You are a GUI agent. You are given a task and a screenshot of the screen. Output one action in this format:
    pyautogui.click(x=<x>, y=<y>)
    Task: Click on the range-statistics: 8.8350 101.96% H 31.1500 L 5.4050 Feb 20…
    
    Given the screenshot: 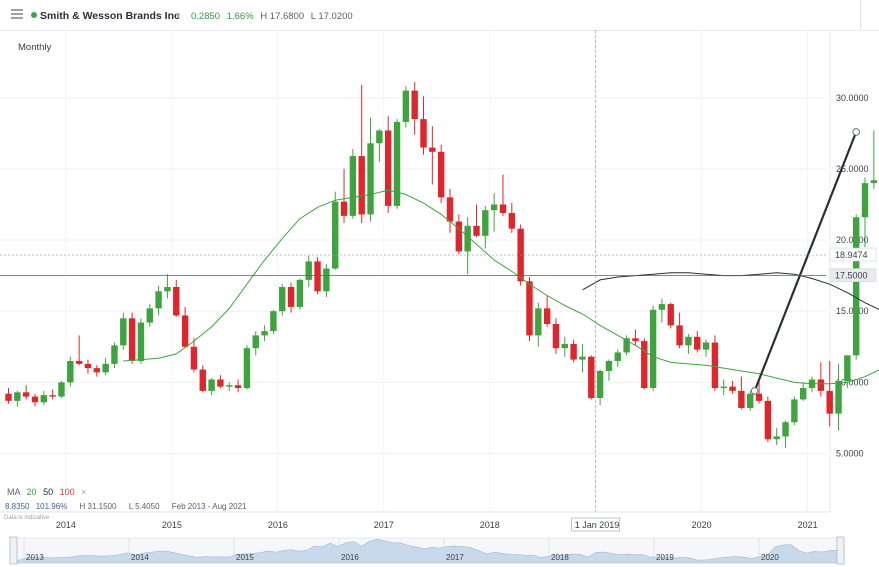 What is the action you would take?
    pyautogui.click(x=126, y=506)
    